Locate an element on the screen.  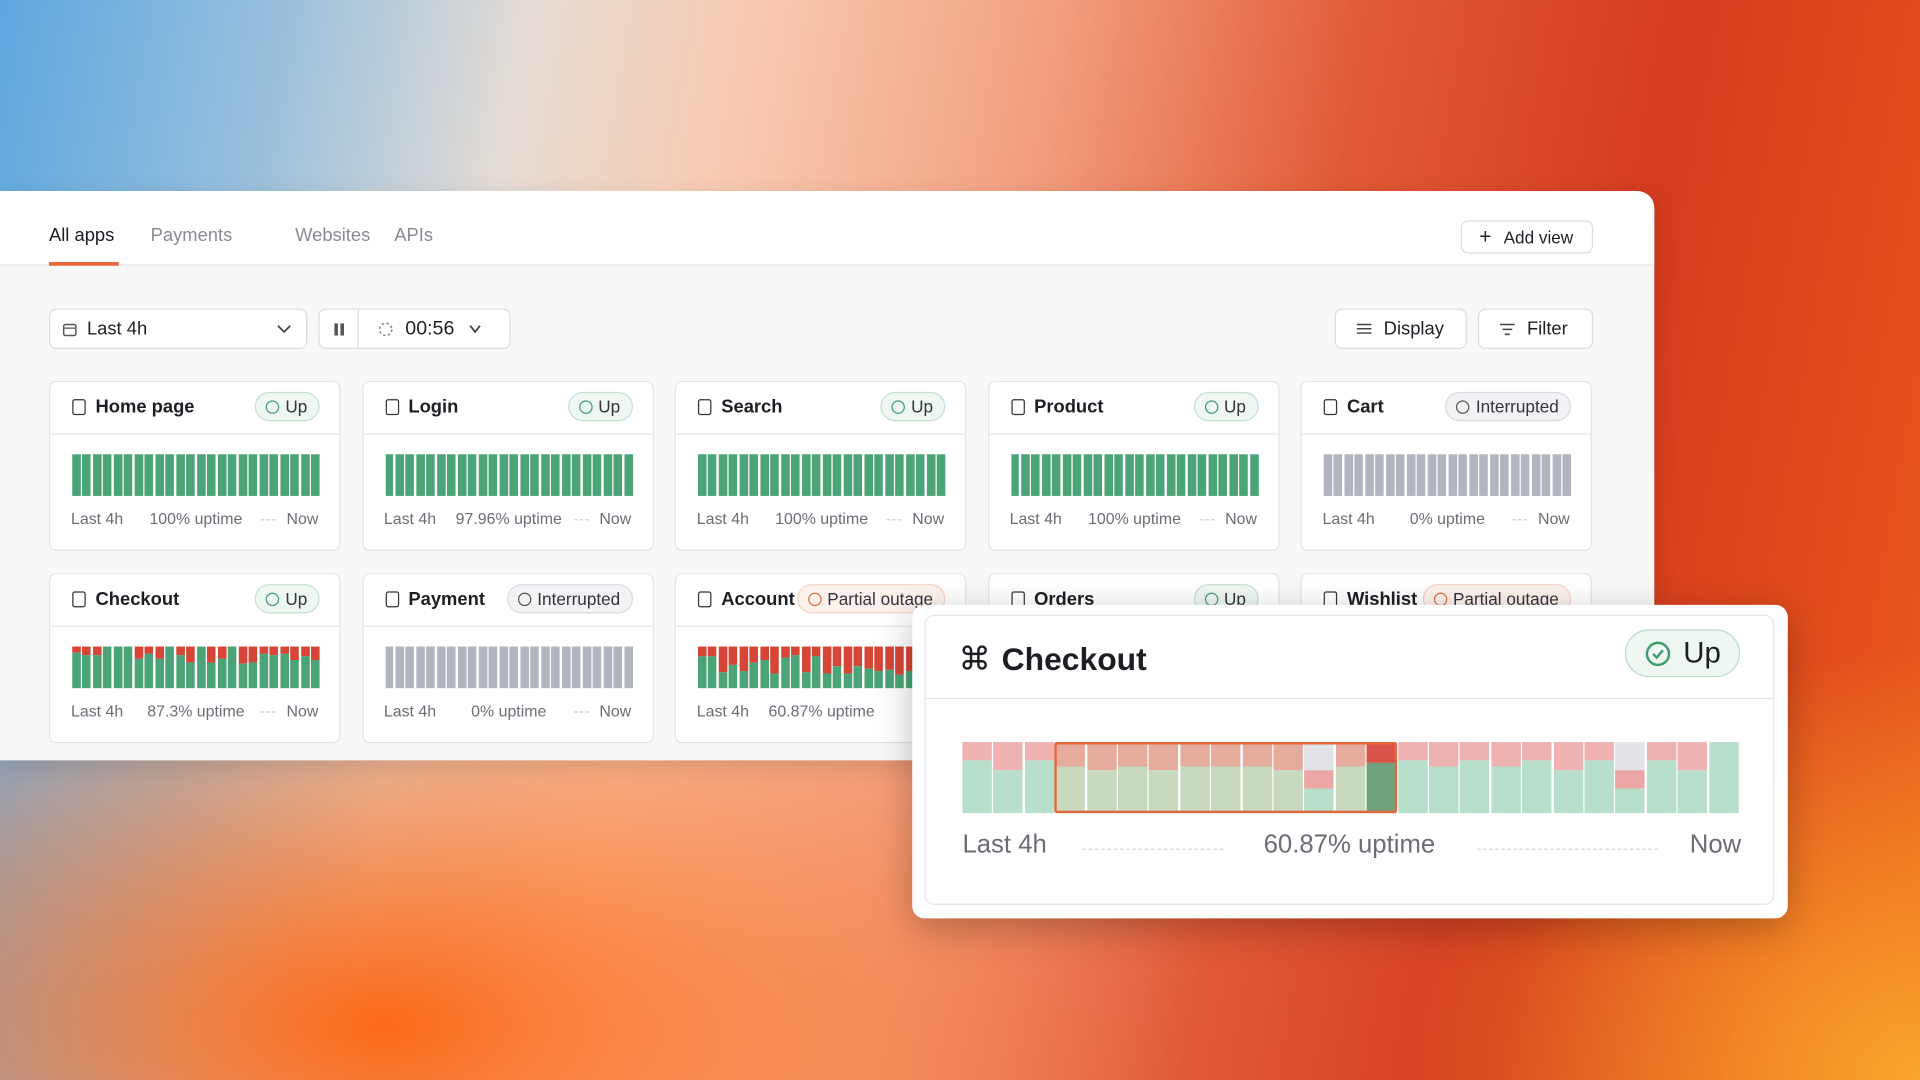
label: Last 4h is located at coordinates (117, 329).